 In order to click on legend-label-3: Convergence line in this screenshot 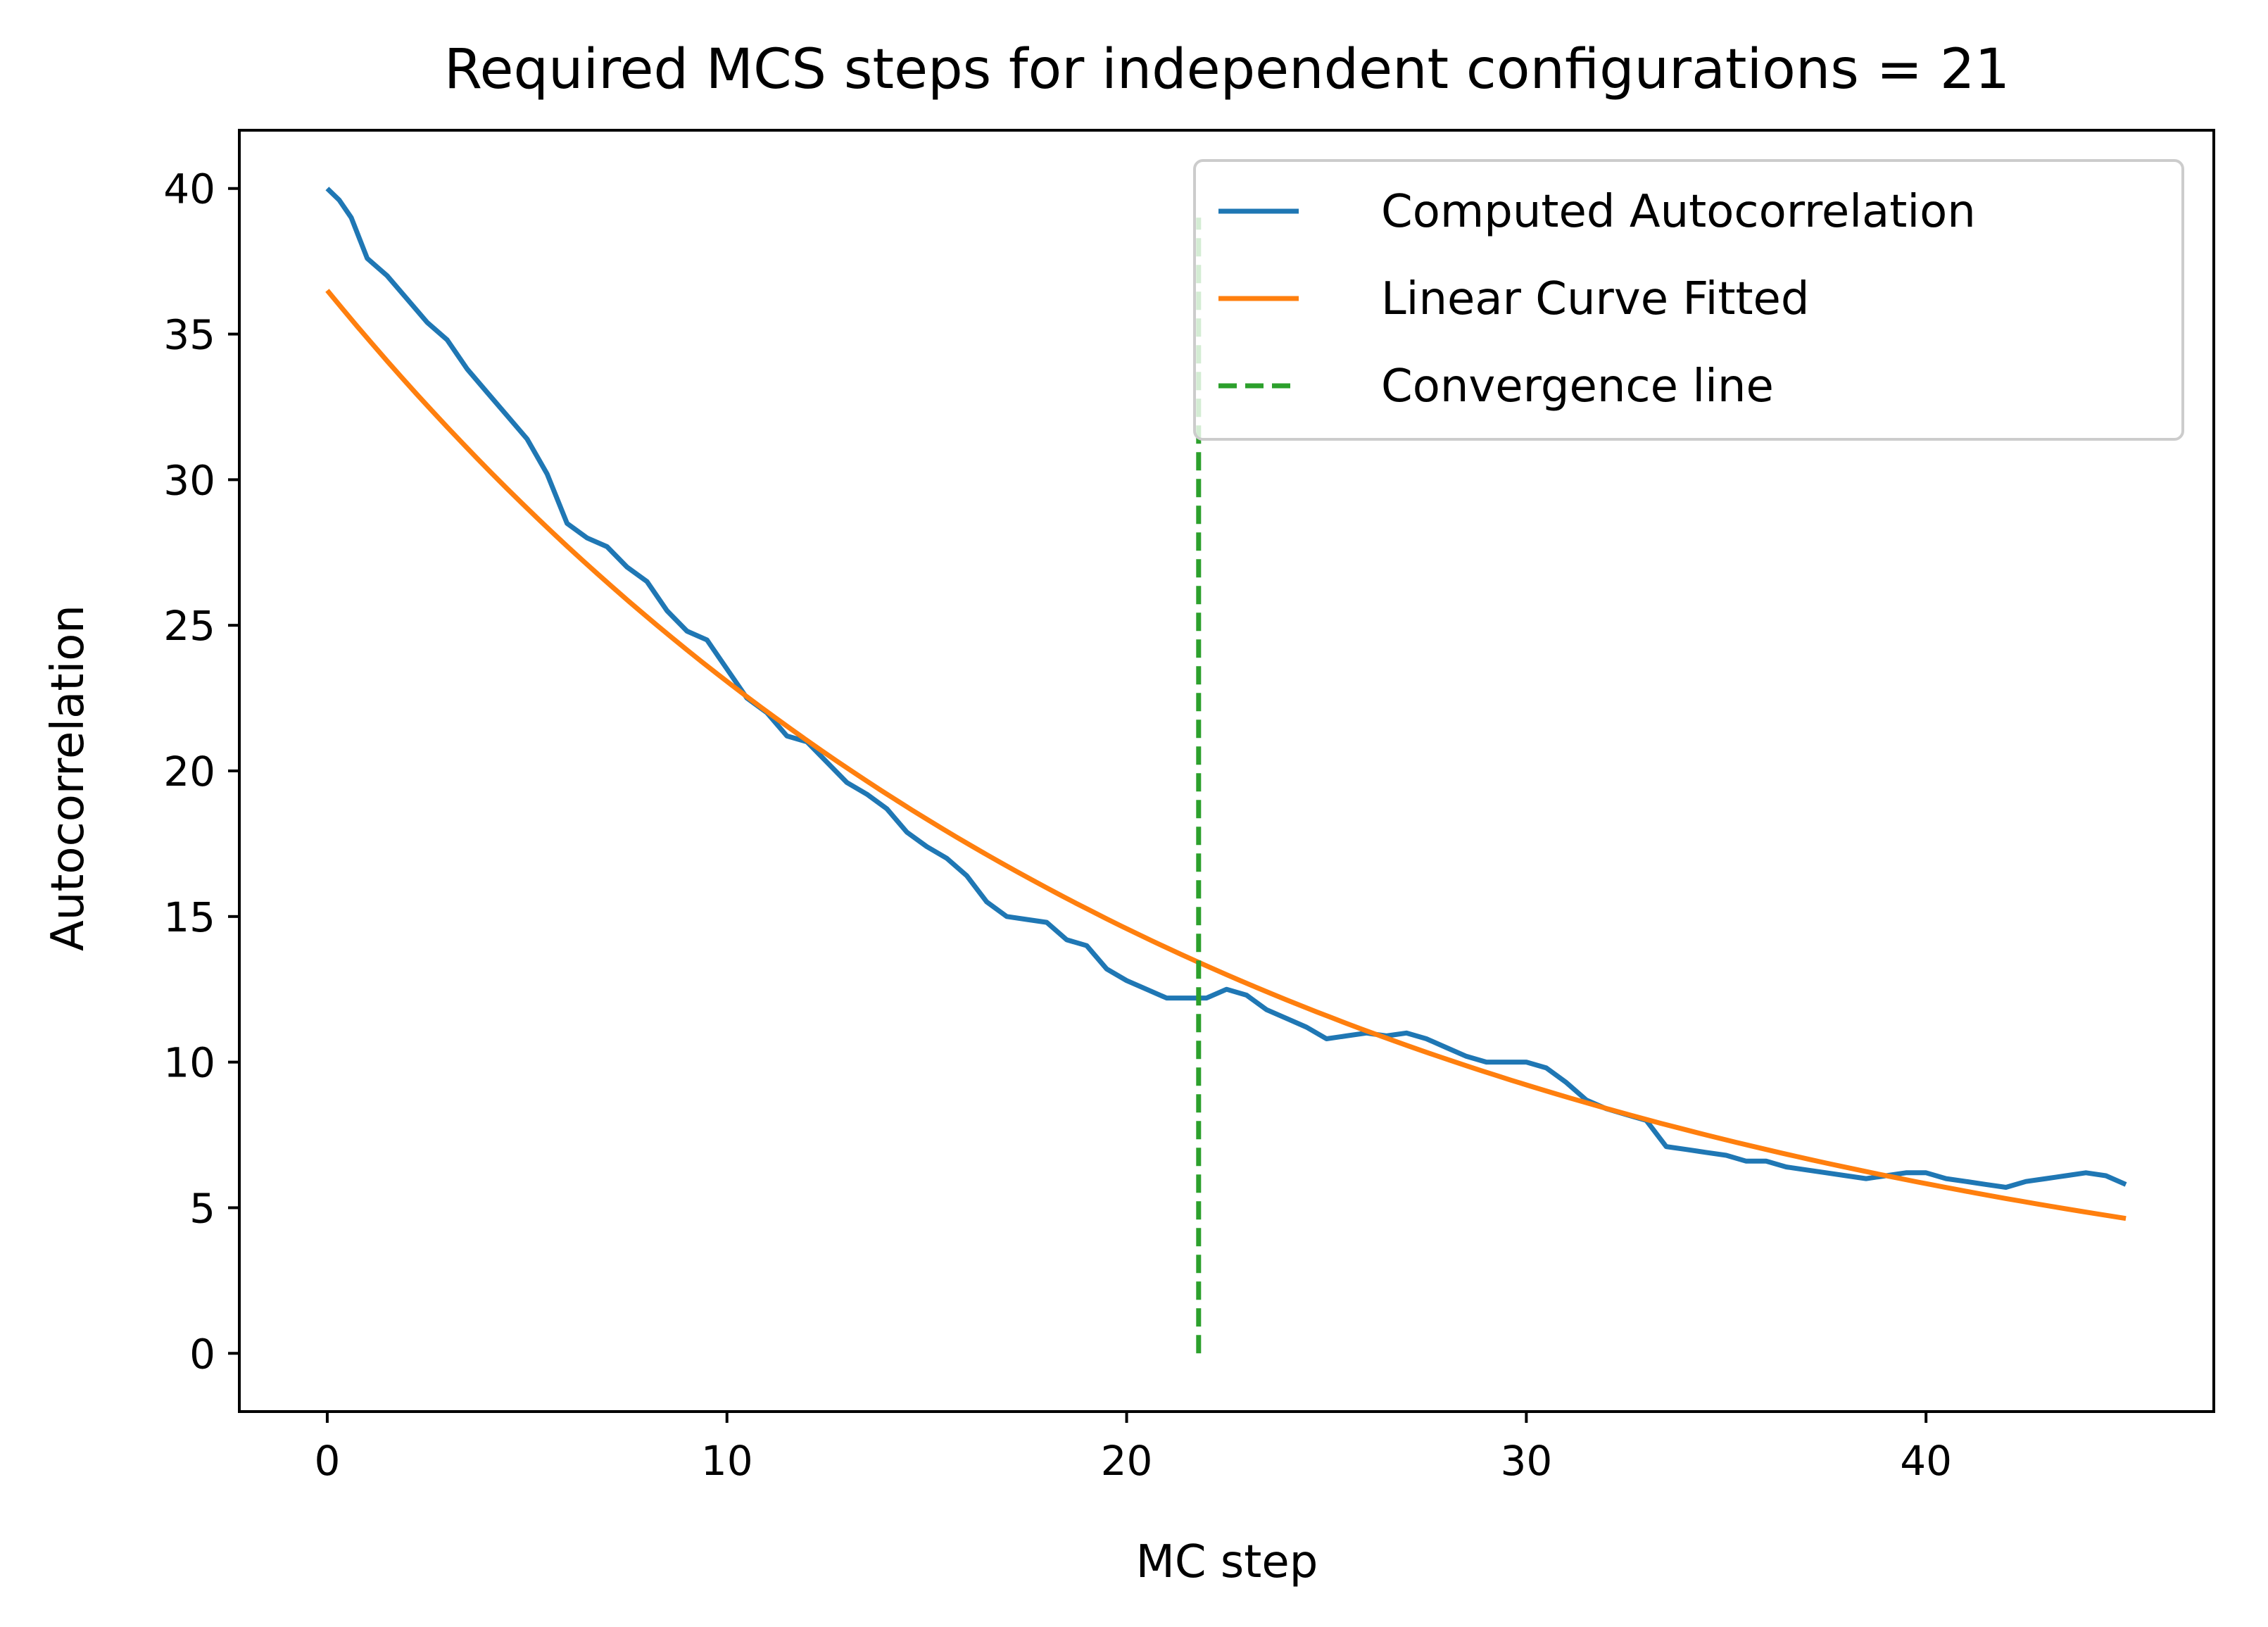, I will do `click(1578, 387)`.